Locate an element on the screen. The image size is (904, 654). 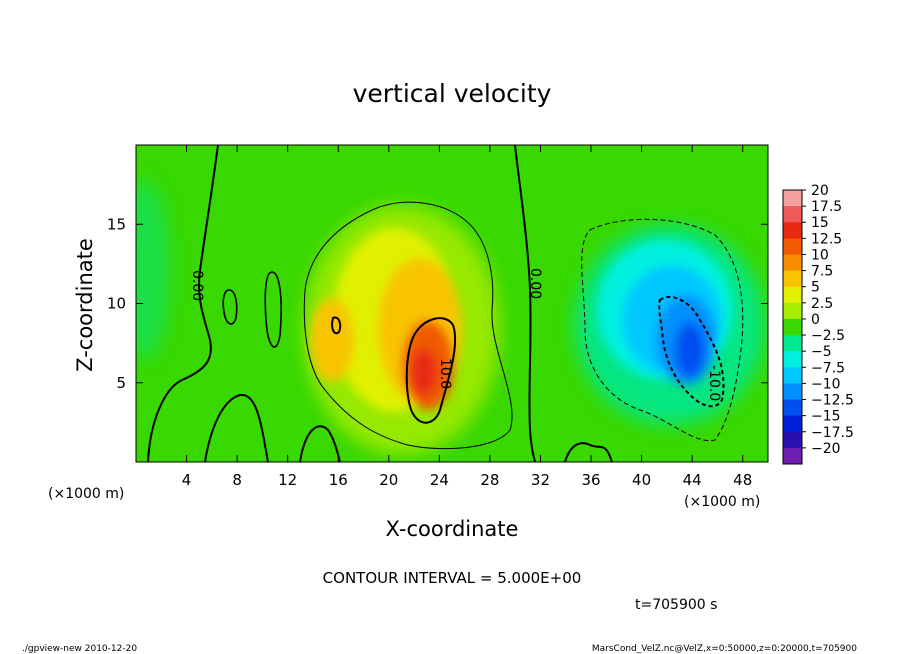
colorbar-label: −15 is located at coordinates (826, 417).